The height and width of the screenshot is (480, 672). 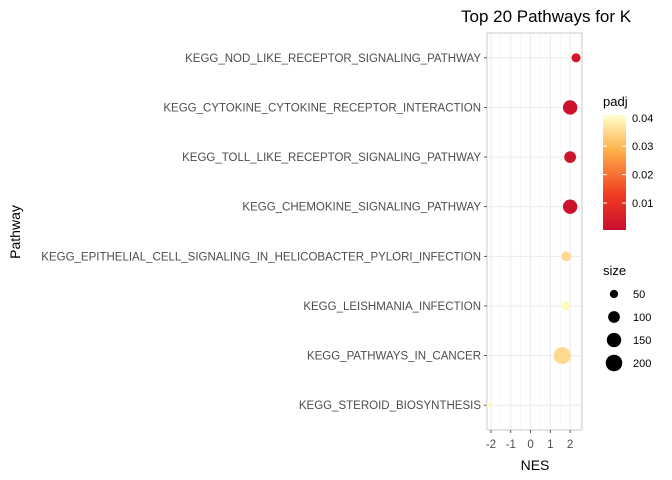 What do you see at coordinates (615, 101) in the screenshot?
I see `padj-legend-title: padj` at bounding box center [615, 101].